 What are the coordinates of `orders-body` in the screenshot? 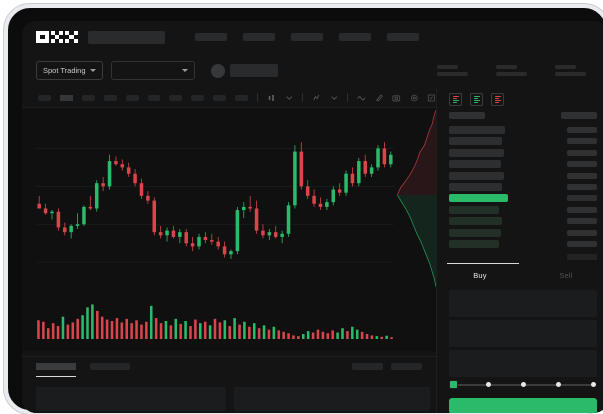 It's located at (233, 399).